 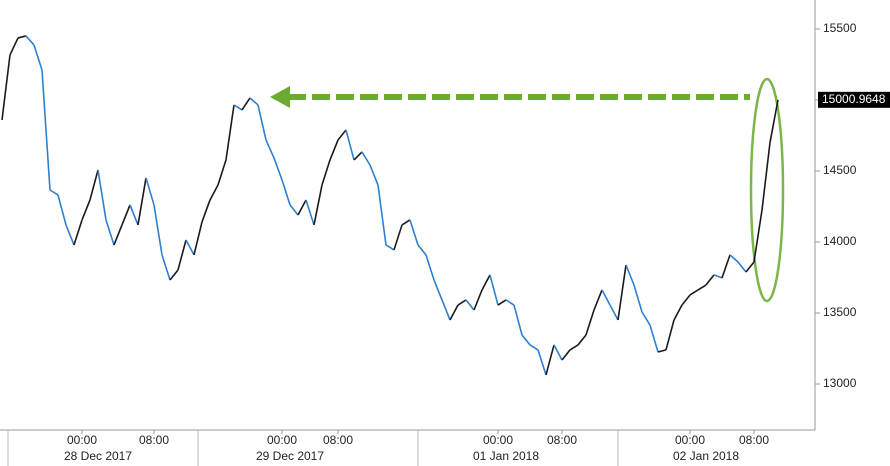 What do you see at coordinates (840, 28) in the screenshot?
I see `y-tick-label: 15500` at bounding box center [840, 28].